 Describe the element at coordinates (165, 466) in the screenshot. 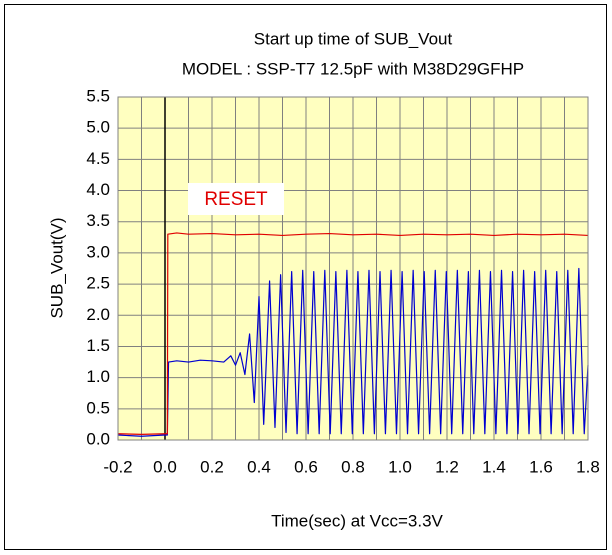

I see `x-tick-label: 0.0` at that location.